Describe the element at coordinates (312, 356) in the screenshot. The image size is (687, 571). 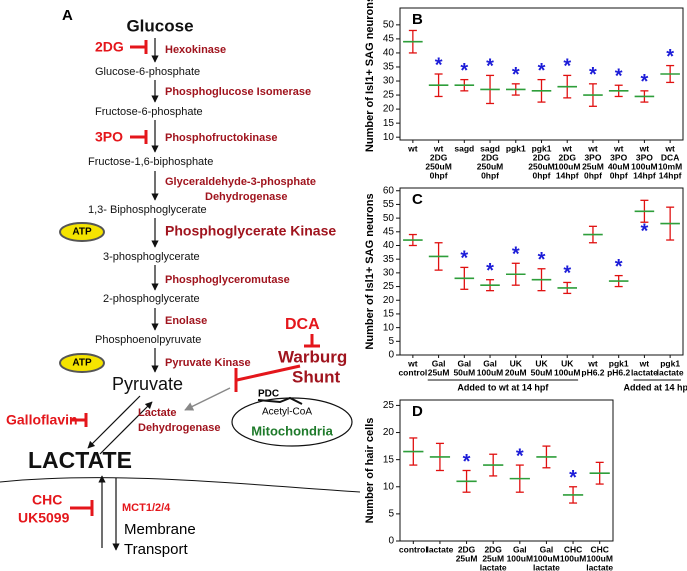
I see `shunt-label: Warburg` at that location.